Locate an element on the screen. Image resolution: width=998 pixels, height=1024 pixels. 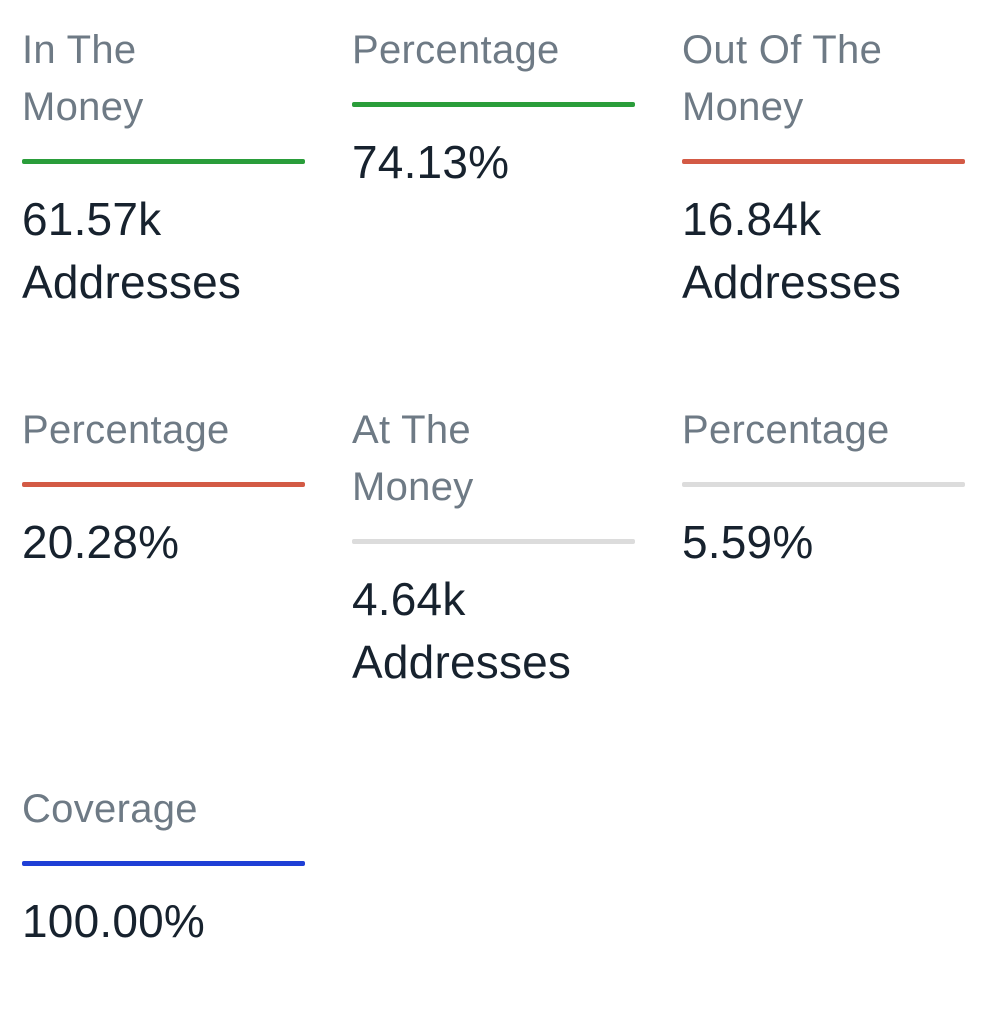
stat-label: At The Money is located at coordinates (413, 458).